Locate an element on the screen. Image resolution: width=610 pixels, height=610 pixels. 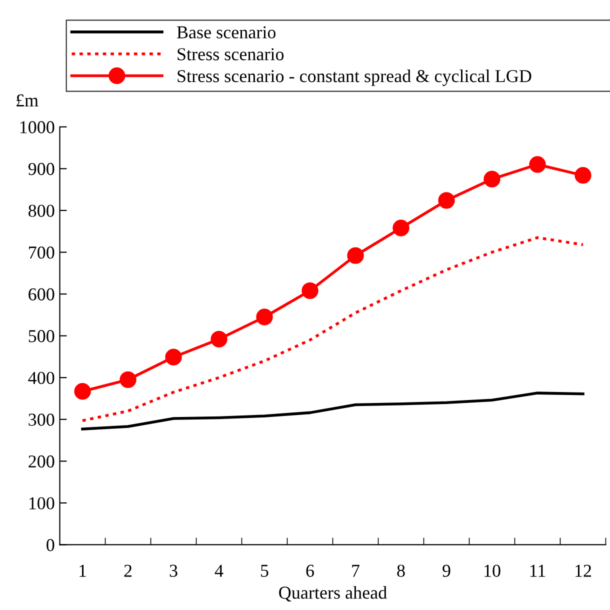
x-tick-label: 2 is located at coordinates (128, 570).